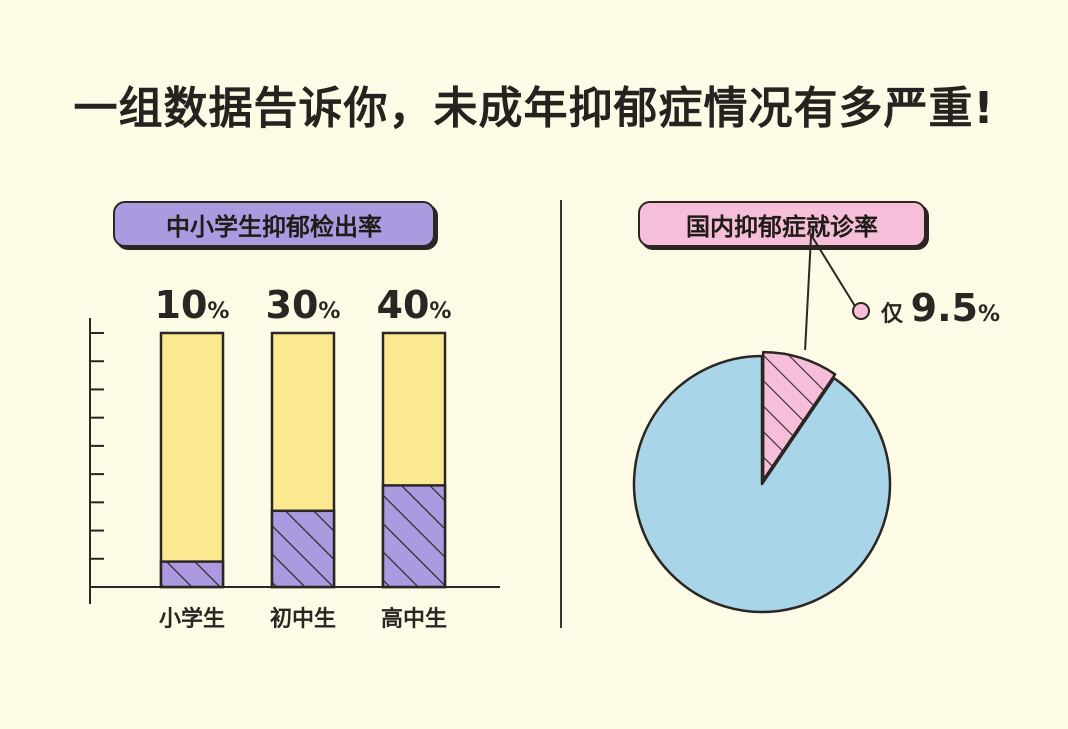 Image resolution: width=1068 pixels, height=729 pixels. Describe the element at coordinates (192, 460) in the screenshot. I see `bar-background` at that location.